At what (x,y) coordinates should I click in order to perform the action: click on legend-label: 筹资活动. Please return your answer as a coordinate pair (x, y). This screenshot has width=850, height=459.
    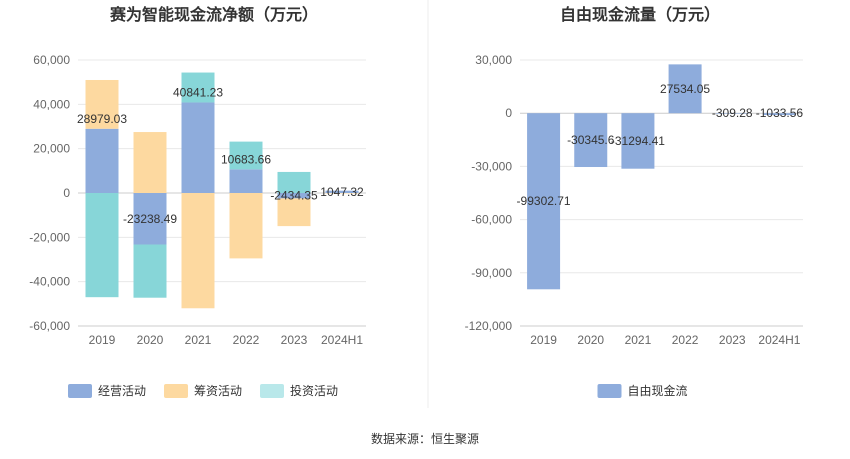
    Looking at the image, I should click on (218, 391).